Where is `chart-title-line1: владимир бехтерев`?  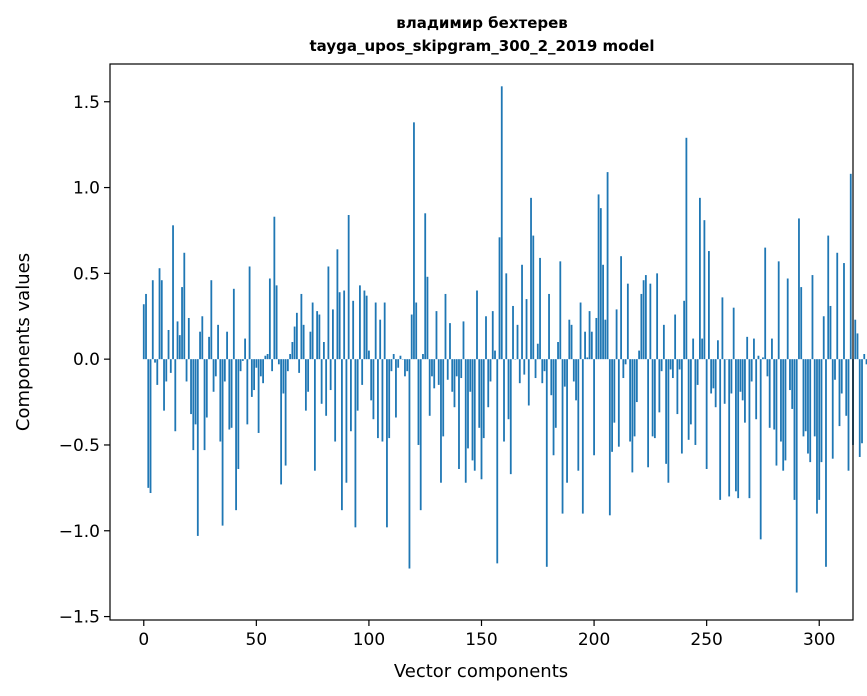 chart-title-line1: владимир бехтерев is located at coordinates (482, 23).